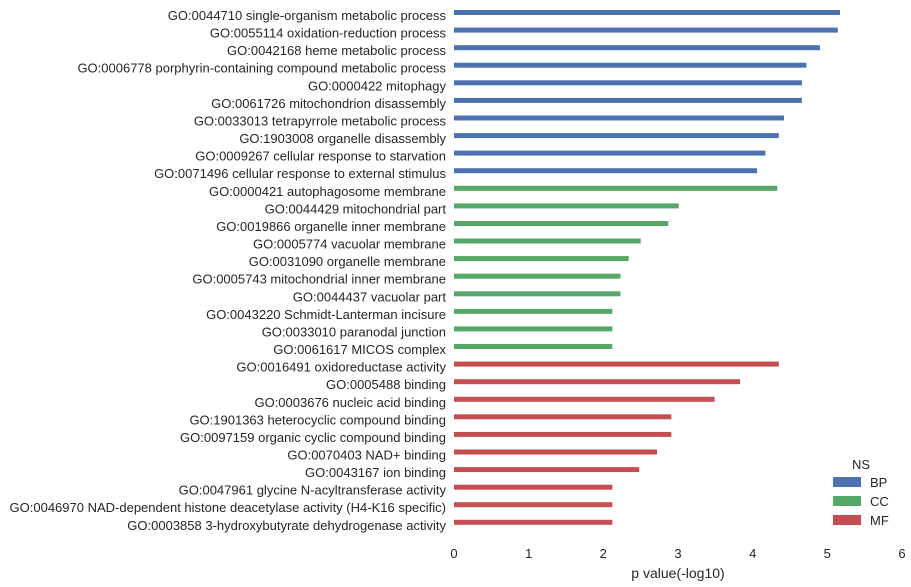 This screenshot has width=911, height=587. I want to click on category-label: GO:0061617 MICOS complex, so click(359, 349).